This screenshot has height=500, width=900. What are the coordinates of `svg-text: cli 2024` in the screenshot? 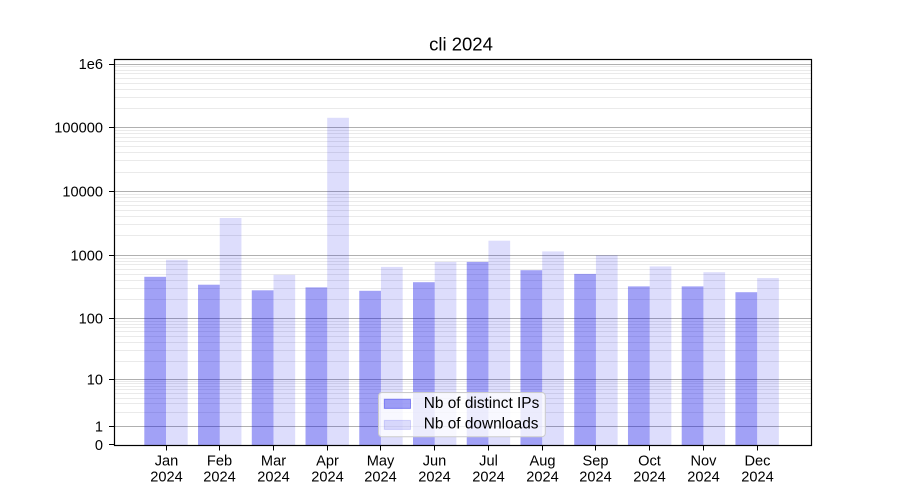 It's located at (461, 44).